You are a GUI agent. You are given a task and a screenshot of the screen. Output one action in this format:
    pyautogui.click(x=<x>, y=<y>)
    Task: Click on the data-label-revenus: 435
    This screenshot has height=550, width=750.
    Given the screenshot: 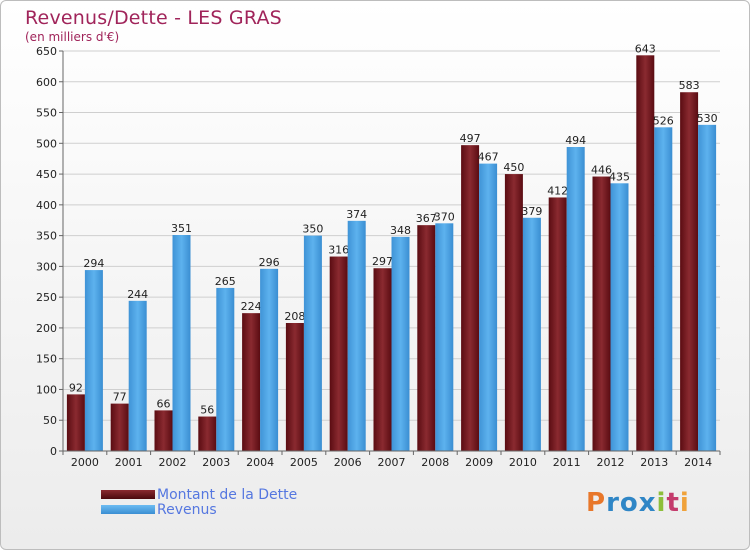 What is the action you would take?
    pyautogui.click(x=619, y=176)
    